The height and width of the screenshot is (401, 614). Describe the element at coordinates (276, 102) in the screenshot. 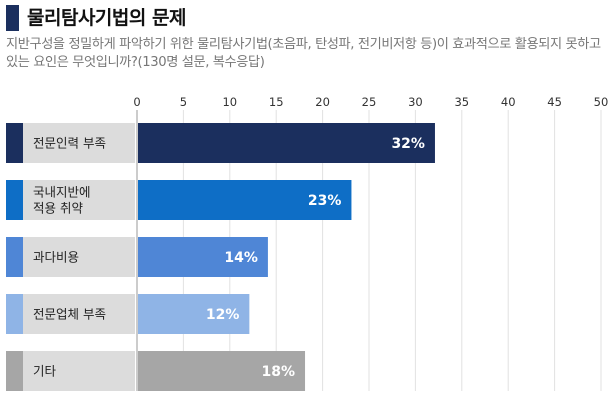

I see `x-tick-label: 15` at that location.